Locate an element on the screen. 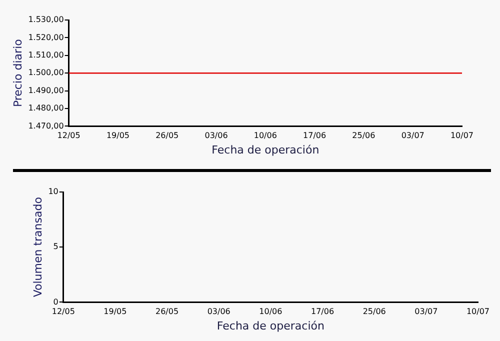  y-tick-label: 1.500,00 is located at coordinates (46, 73).